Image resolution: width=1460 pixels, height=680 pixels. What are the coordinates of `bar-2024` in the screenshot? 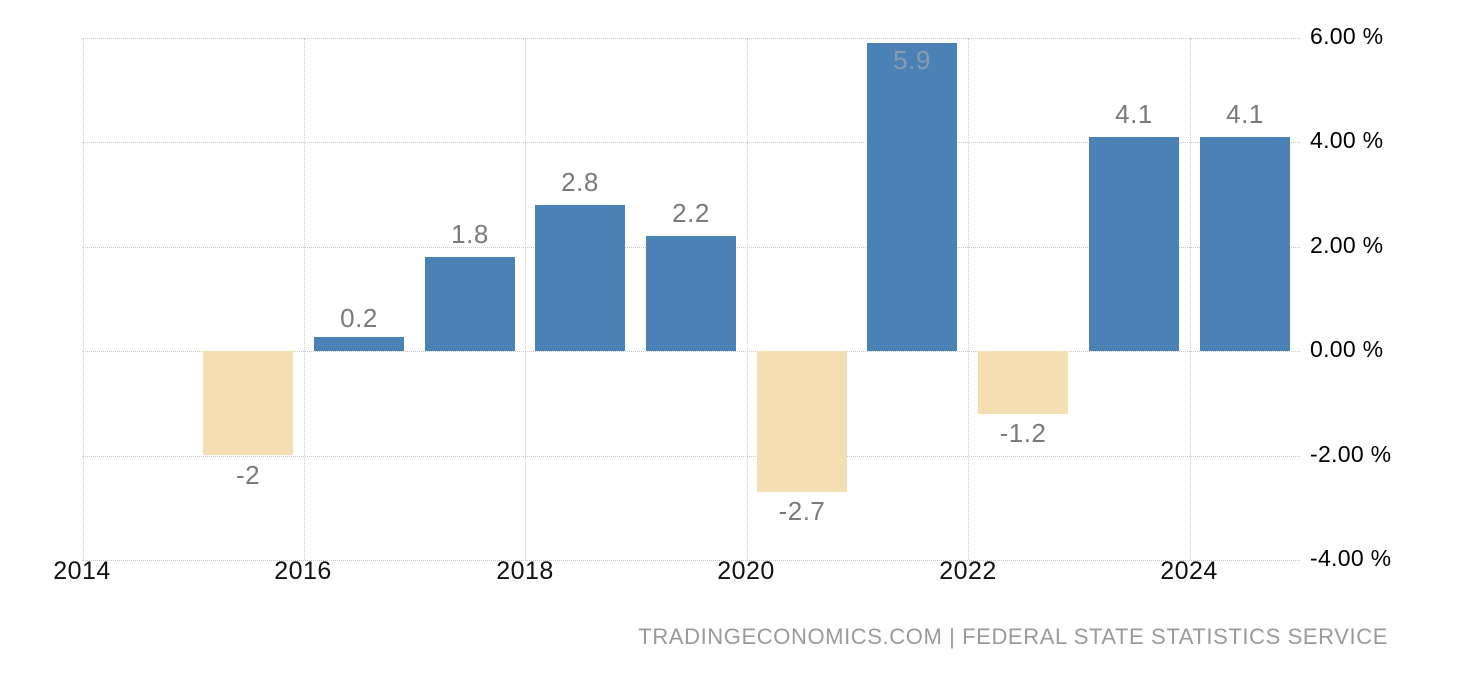 It's located at (1245, 244).